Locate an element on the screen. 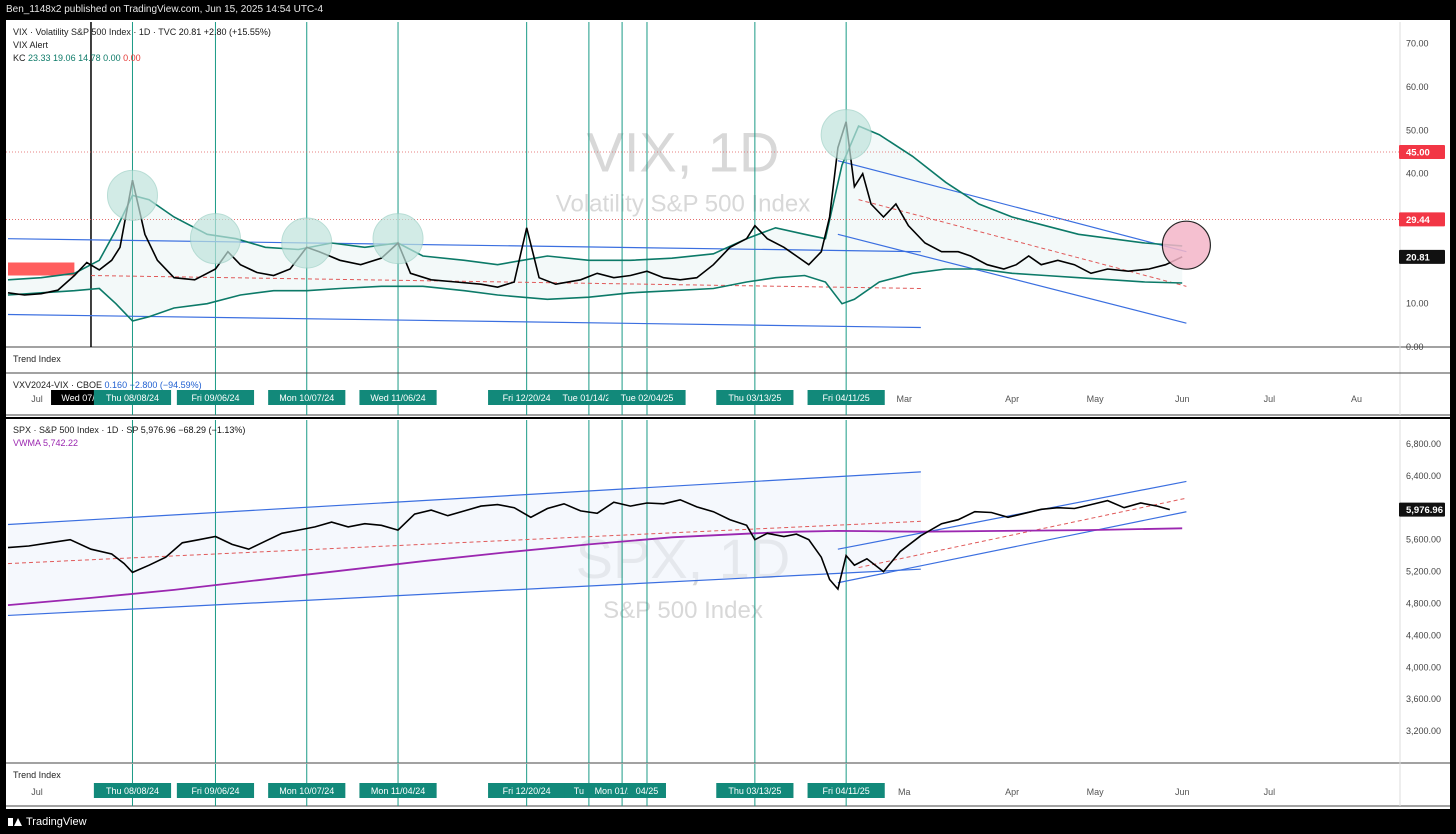 The image size is (1456, 834). vix-date-label: Thu 03/13/25 is located at coordinates (754, 398).